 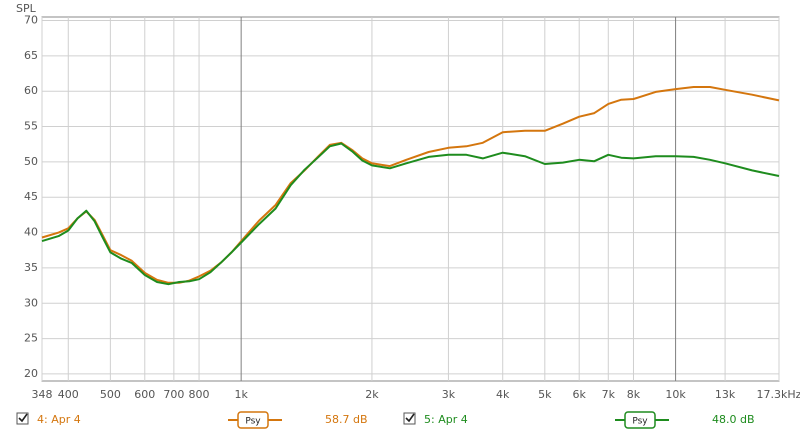 I want to click on legend-label: 5: Apr 4, so click(x=446, y=419).